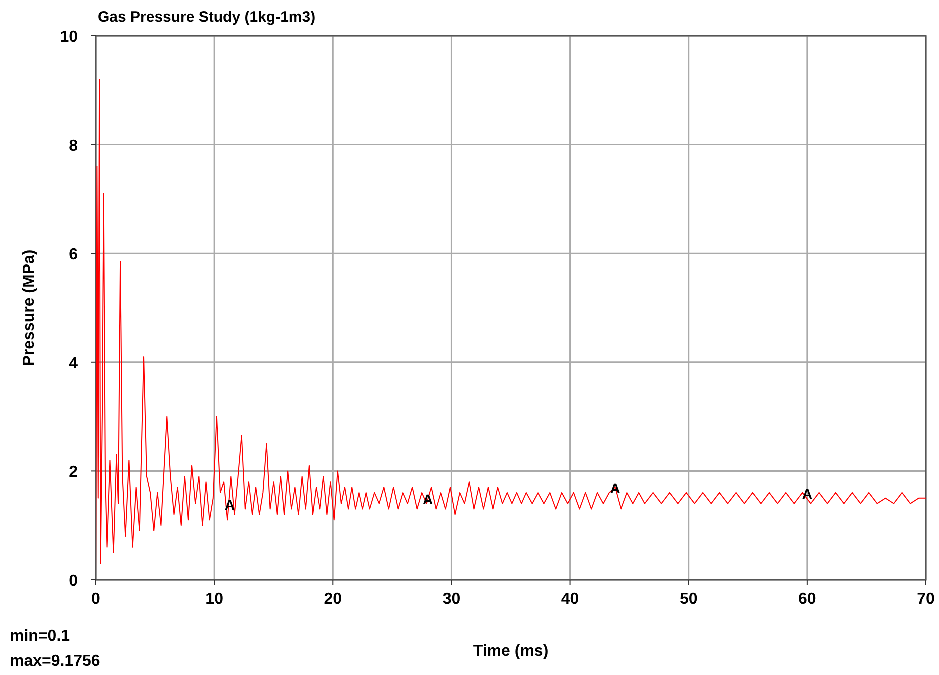 This screenshot has height=675, width=939. What do you see at coordinates (73, 363) in the screenshot?
I see `y-tick-label: 4` at bounding box center [73, 363].